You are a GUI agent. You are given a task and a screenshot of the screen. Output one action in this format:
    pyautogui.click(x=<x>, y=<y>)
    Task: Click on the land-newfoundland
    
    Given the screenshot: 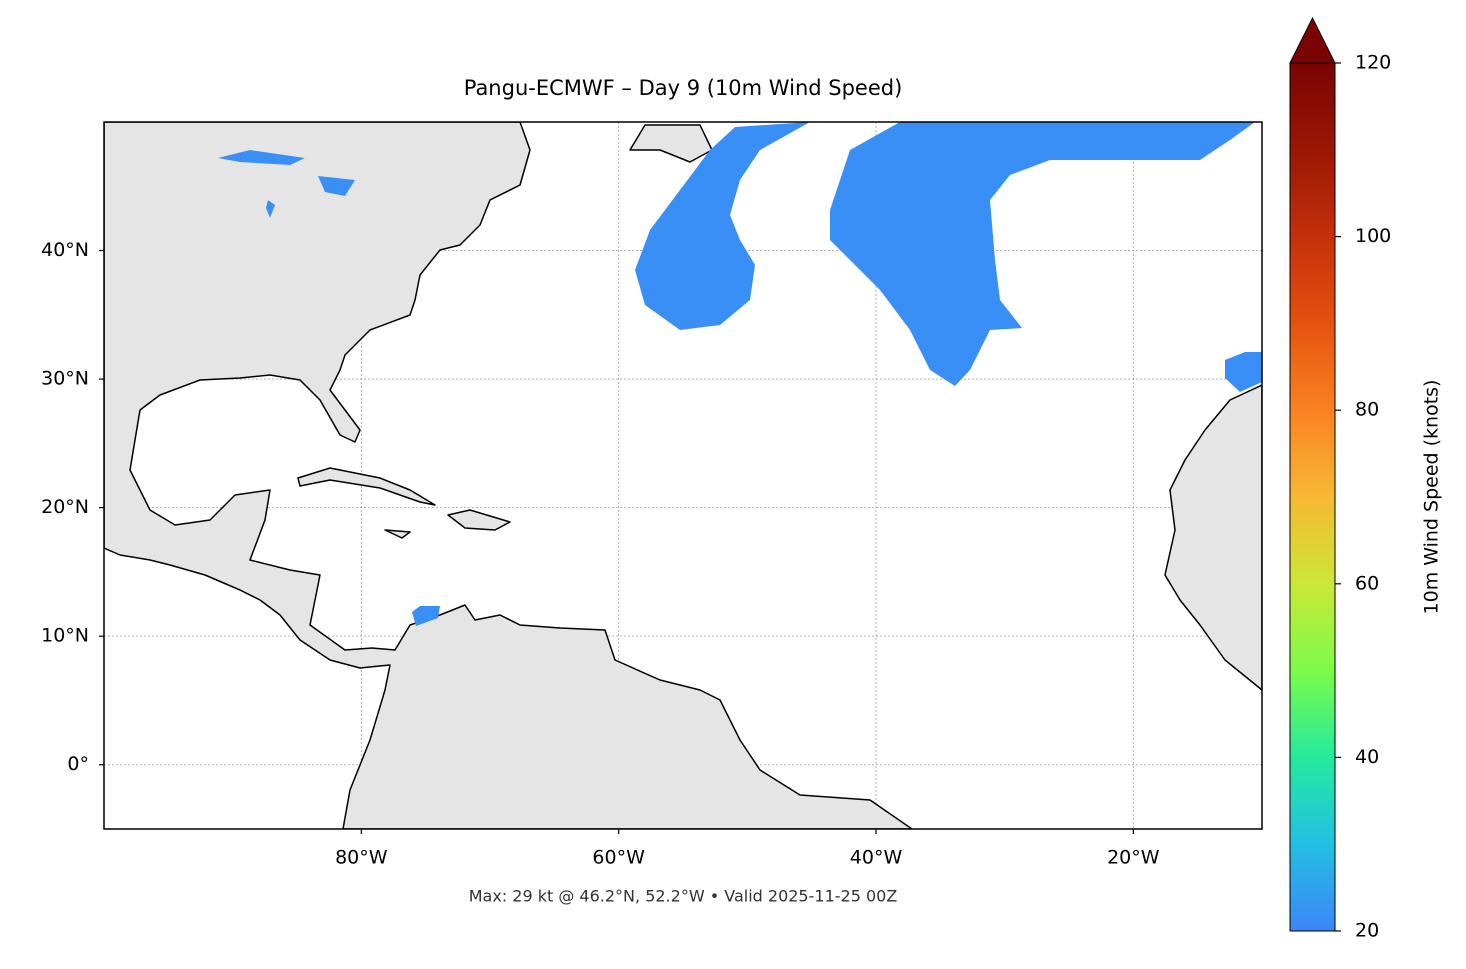 What is the action you would take?
    pyautogui.click(x=671, y=143)
    